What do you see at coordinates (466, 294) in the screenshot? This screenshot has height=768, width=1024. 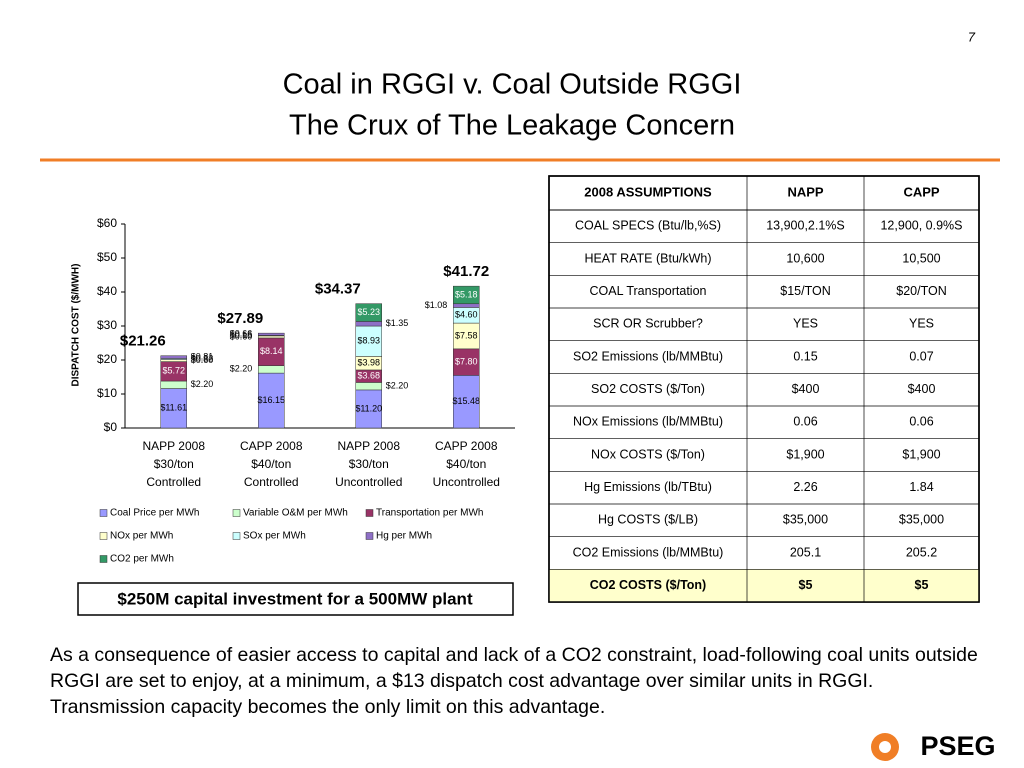 I see `value-label: $5.18` at bounding box center [466, 294].